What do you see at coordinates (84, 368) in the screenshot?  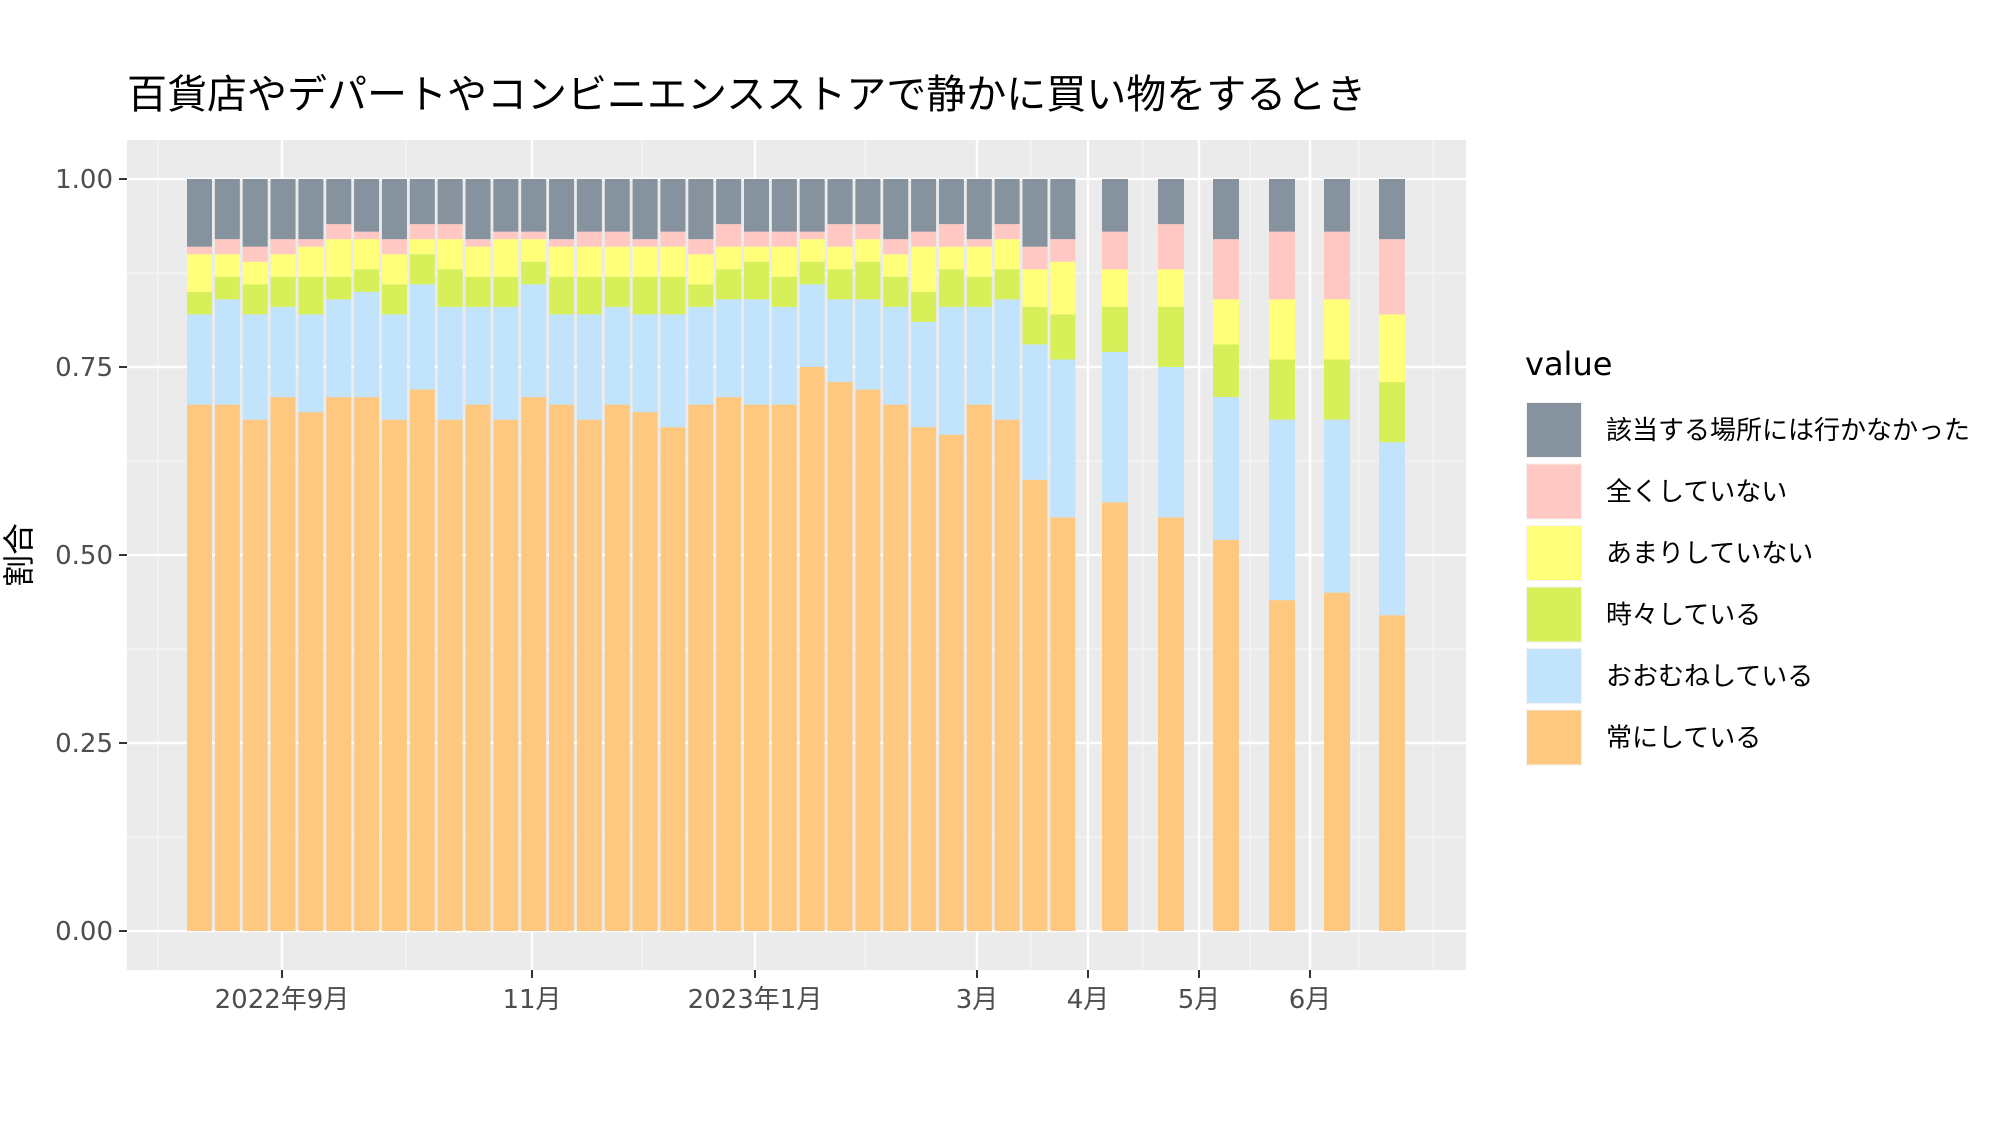 I see `y-tick-label: 0.75` at bounding box center [84, 368].